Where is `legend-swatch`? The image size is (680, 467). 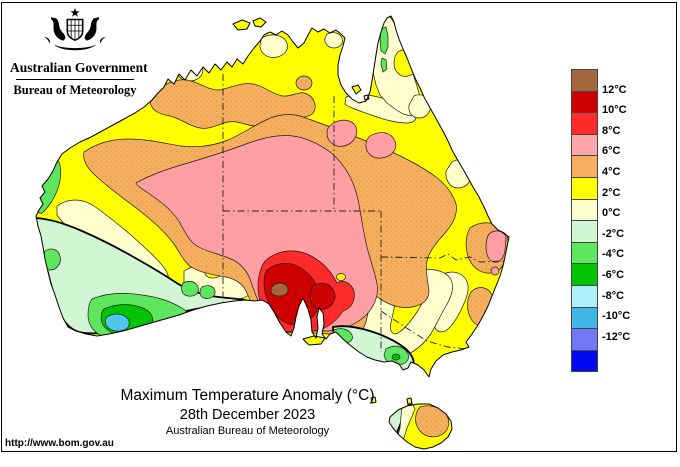 legend-swatch is located at coordinates (584, 361).